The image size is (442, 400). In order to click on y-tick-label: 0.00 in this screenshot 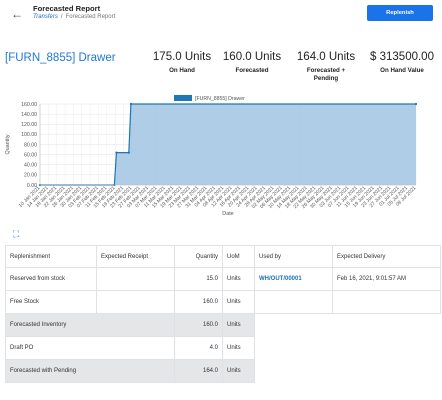, I will do `click(32, 186)`.